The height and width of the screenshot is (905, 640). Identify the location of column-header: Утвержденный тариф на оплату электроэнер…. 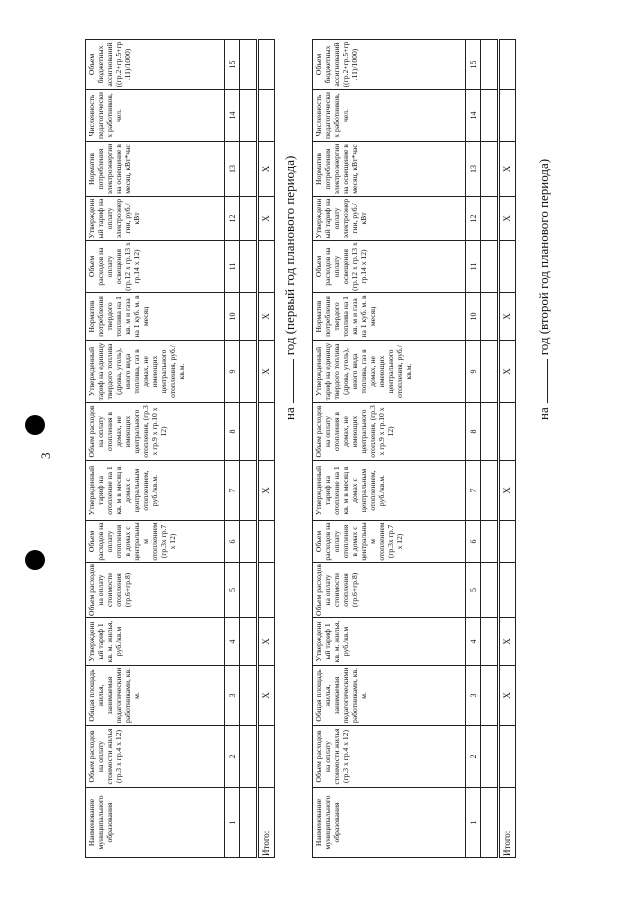
(389, 218).